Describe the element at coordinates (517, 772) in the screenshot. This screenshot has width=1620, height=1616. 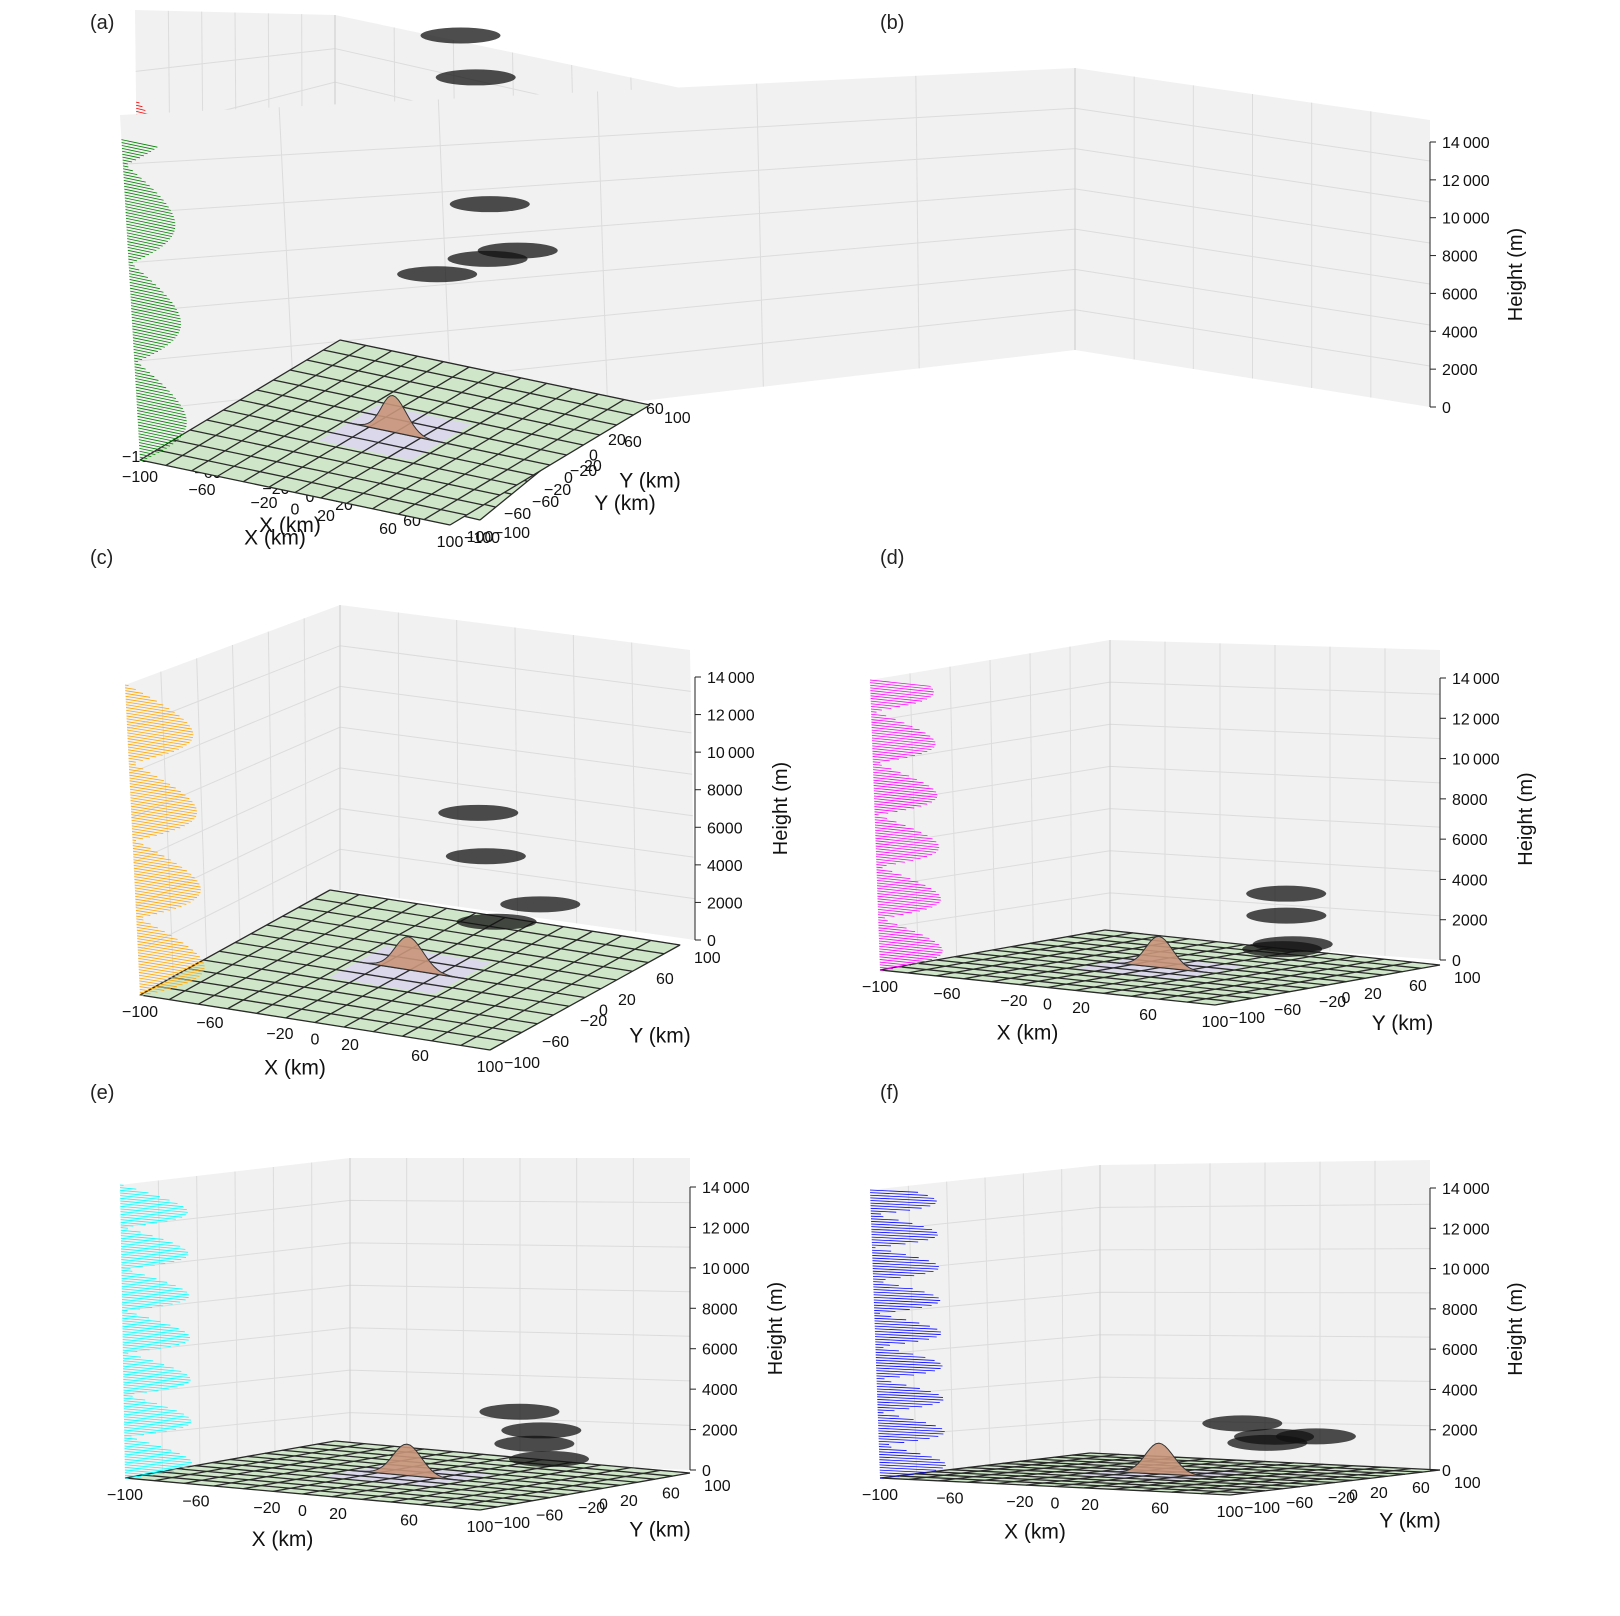
I see `right-back-pane` at that location.